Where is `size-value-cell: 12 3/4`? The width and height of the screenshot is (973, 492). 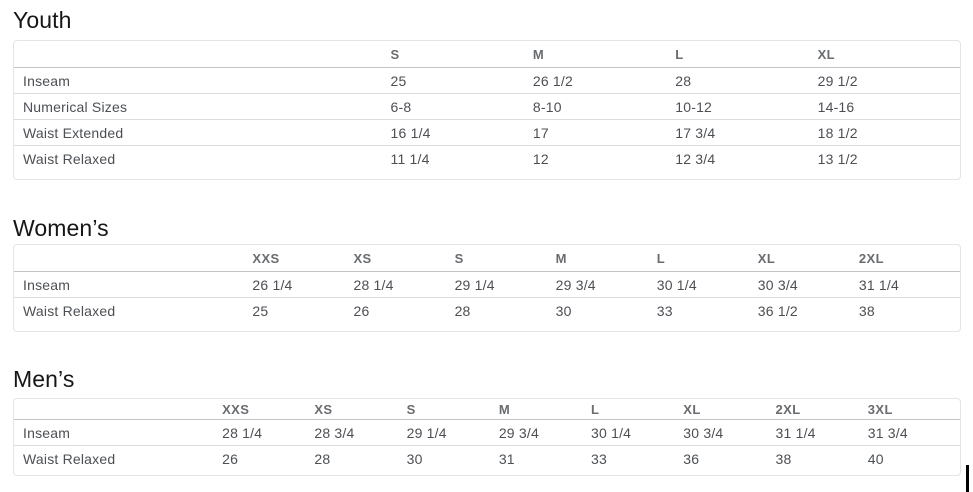
size-value-cell: 12 3/4 is located at coordinates (746, 158).